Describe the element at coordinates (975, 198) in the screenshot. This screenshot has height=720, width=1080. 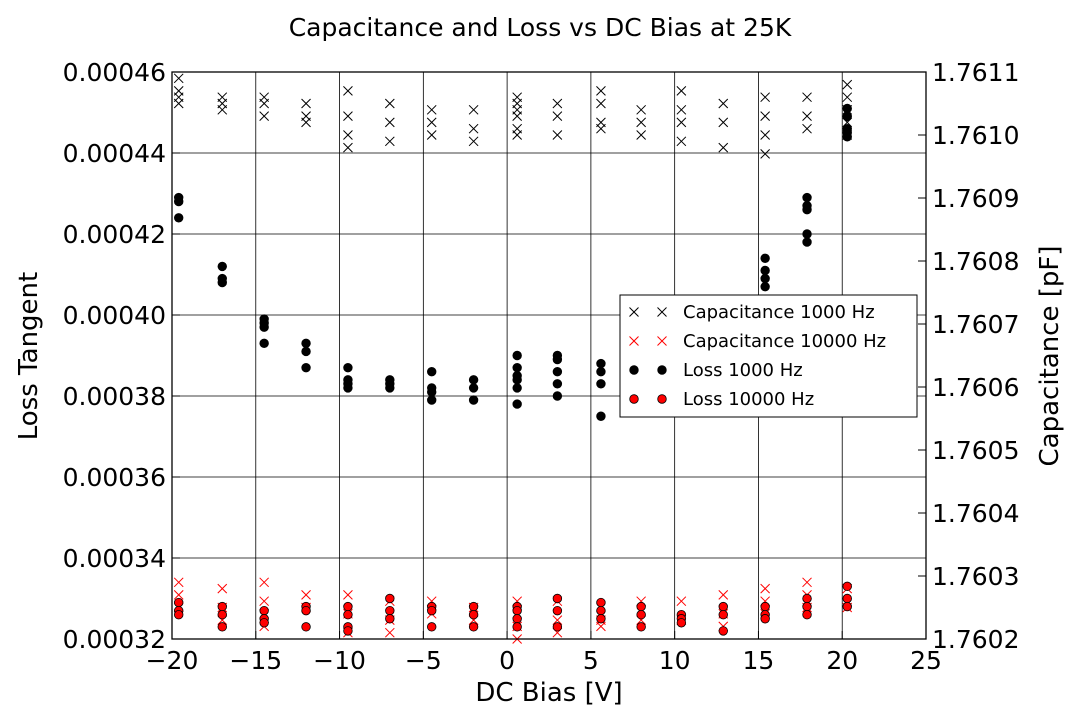
I see `right-tick-label: 1.7609` at that location.